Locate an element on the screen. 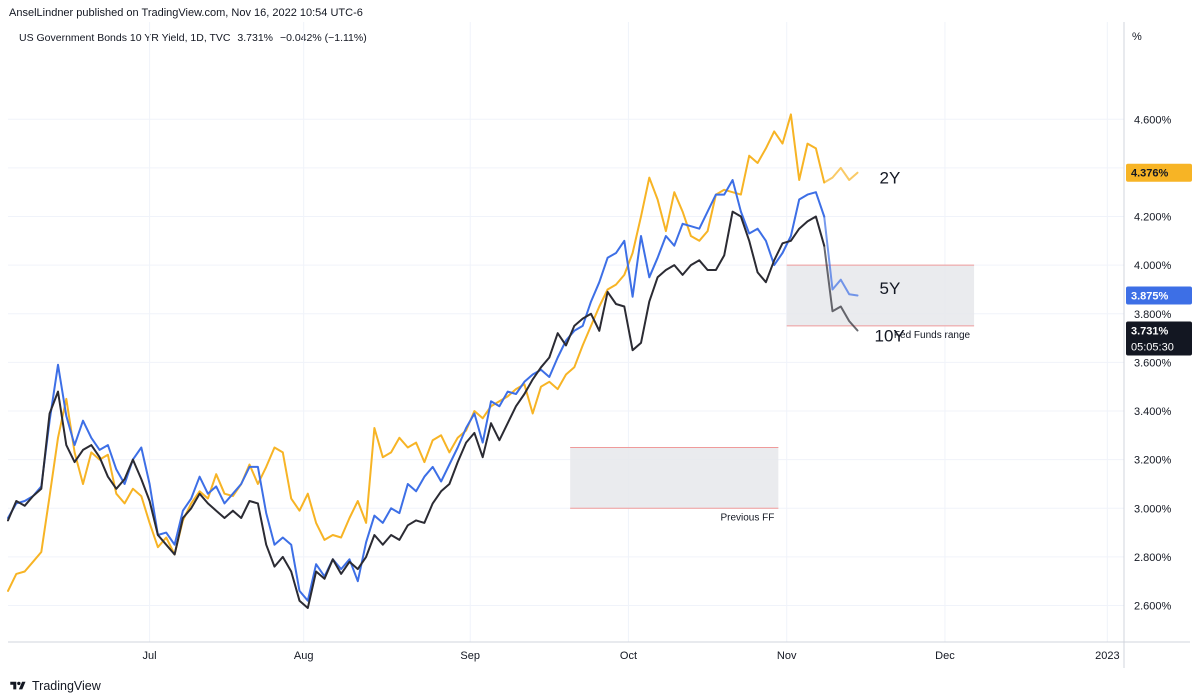 Image resolution: width=1200 pixels, height=700 pixels. series-line-tail-5y is located at coordinates (841, 256).